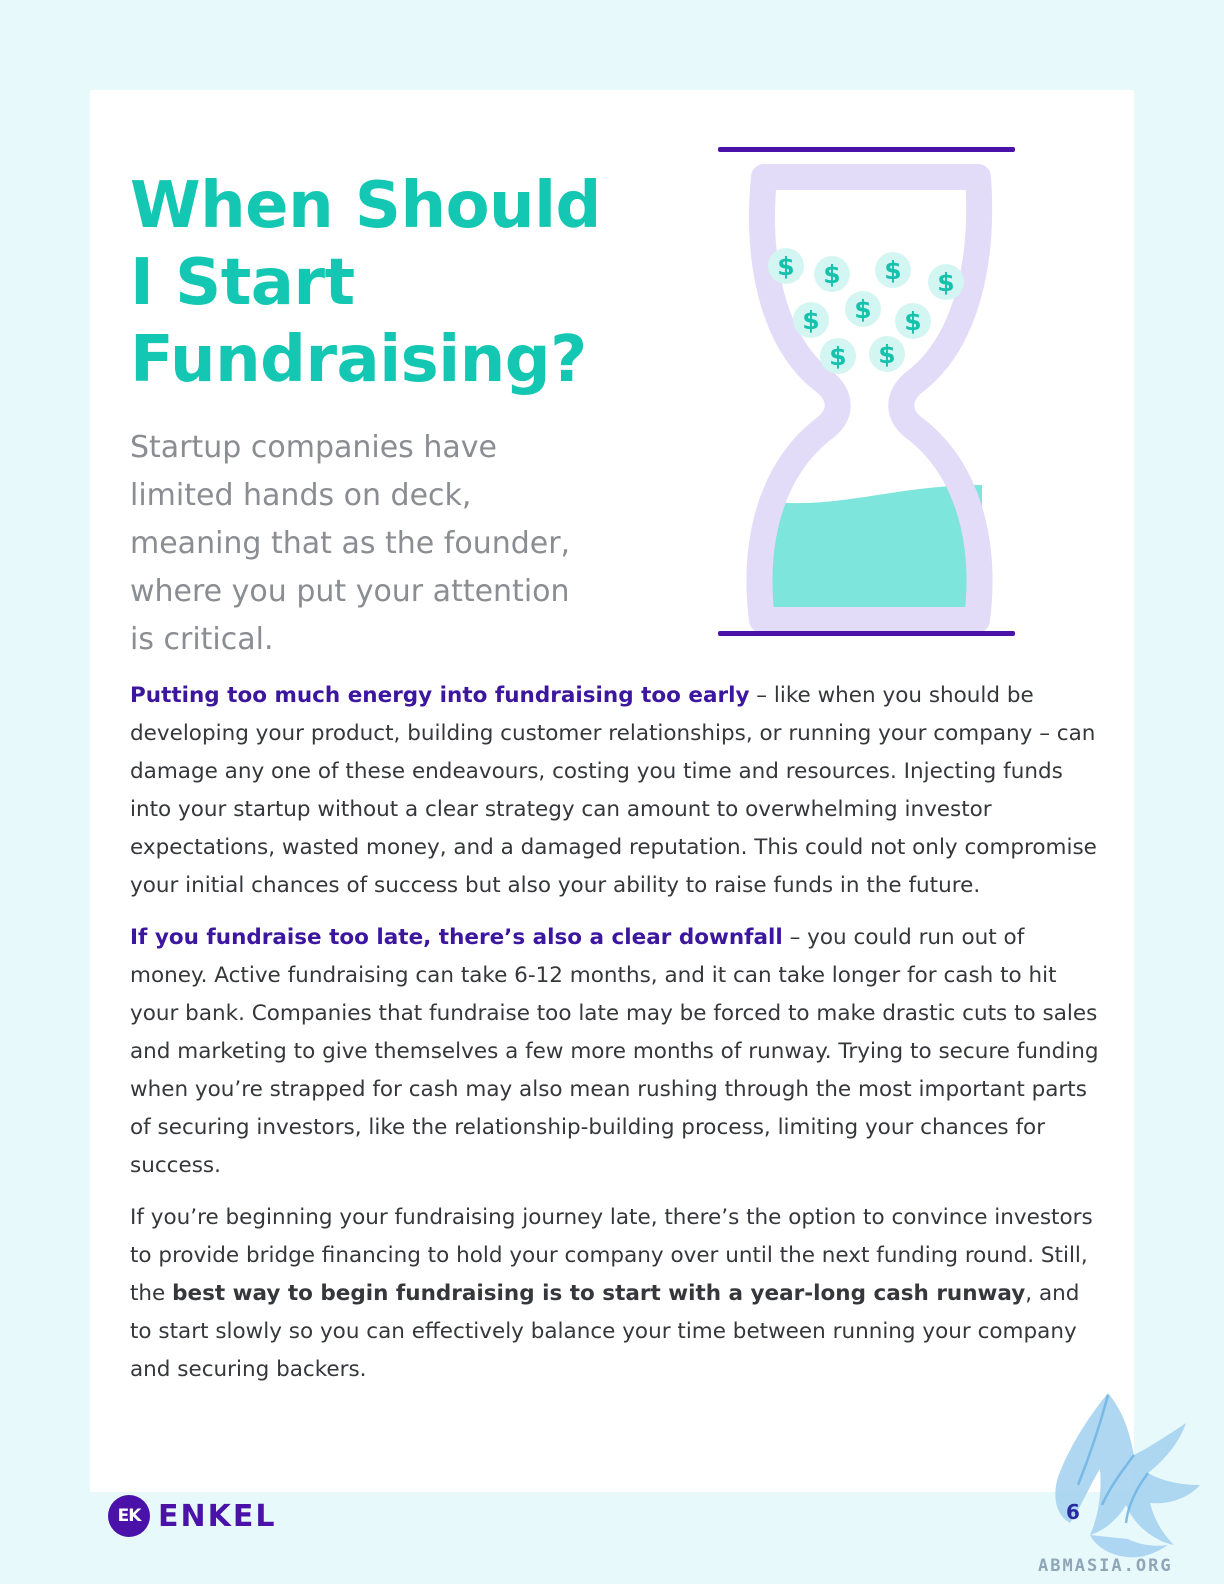 Image resolution: width=1224 pixels, height=1584 pixels. What do you see at coordinates (912, 321) in the screenshot?
I see `coin-7: $` at bounding box center [912, 321].